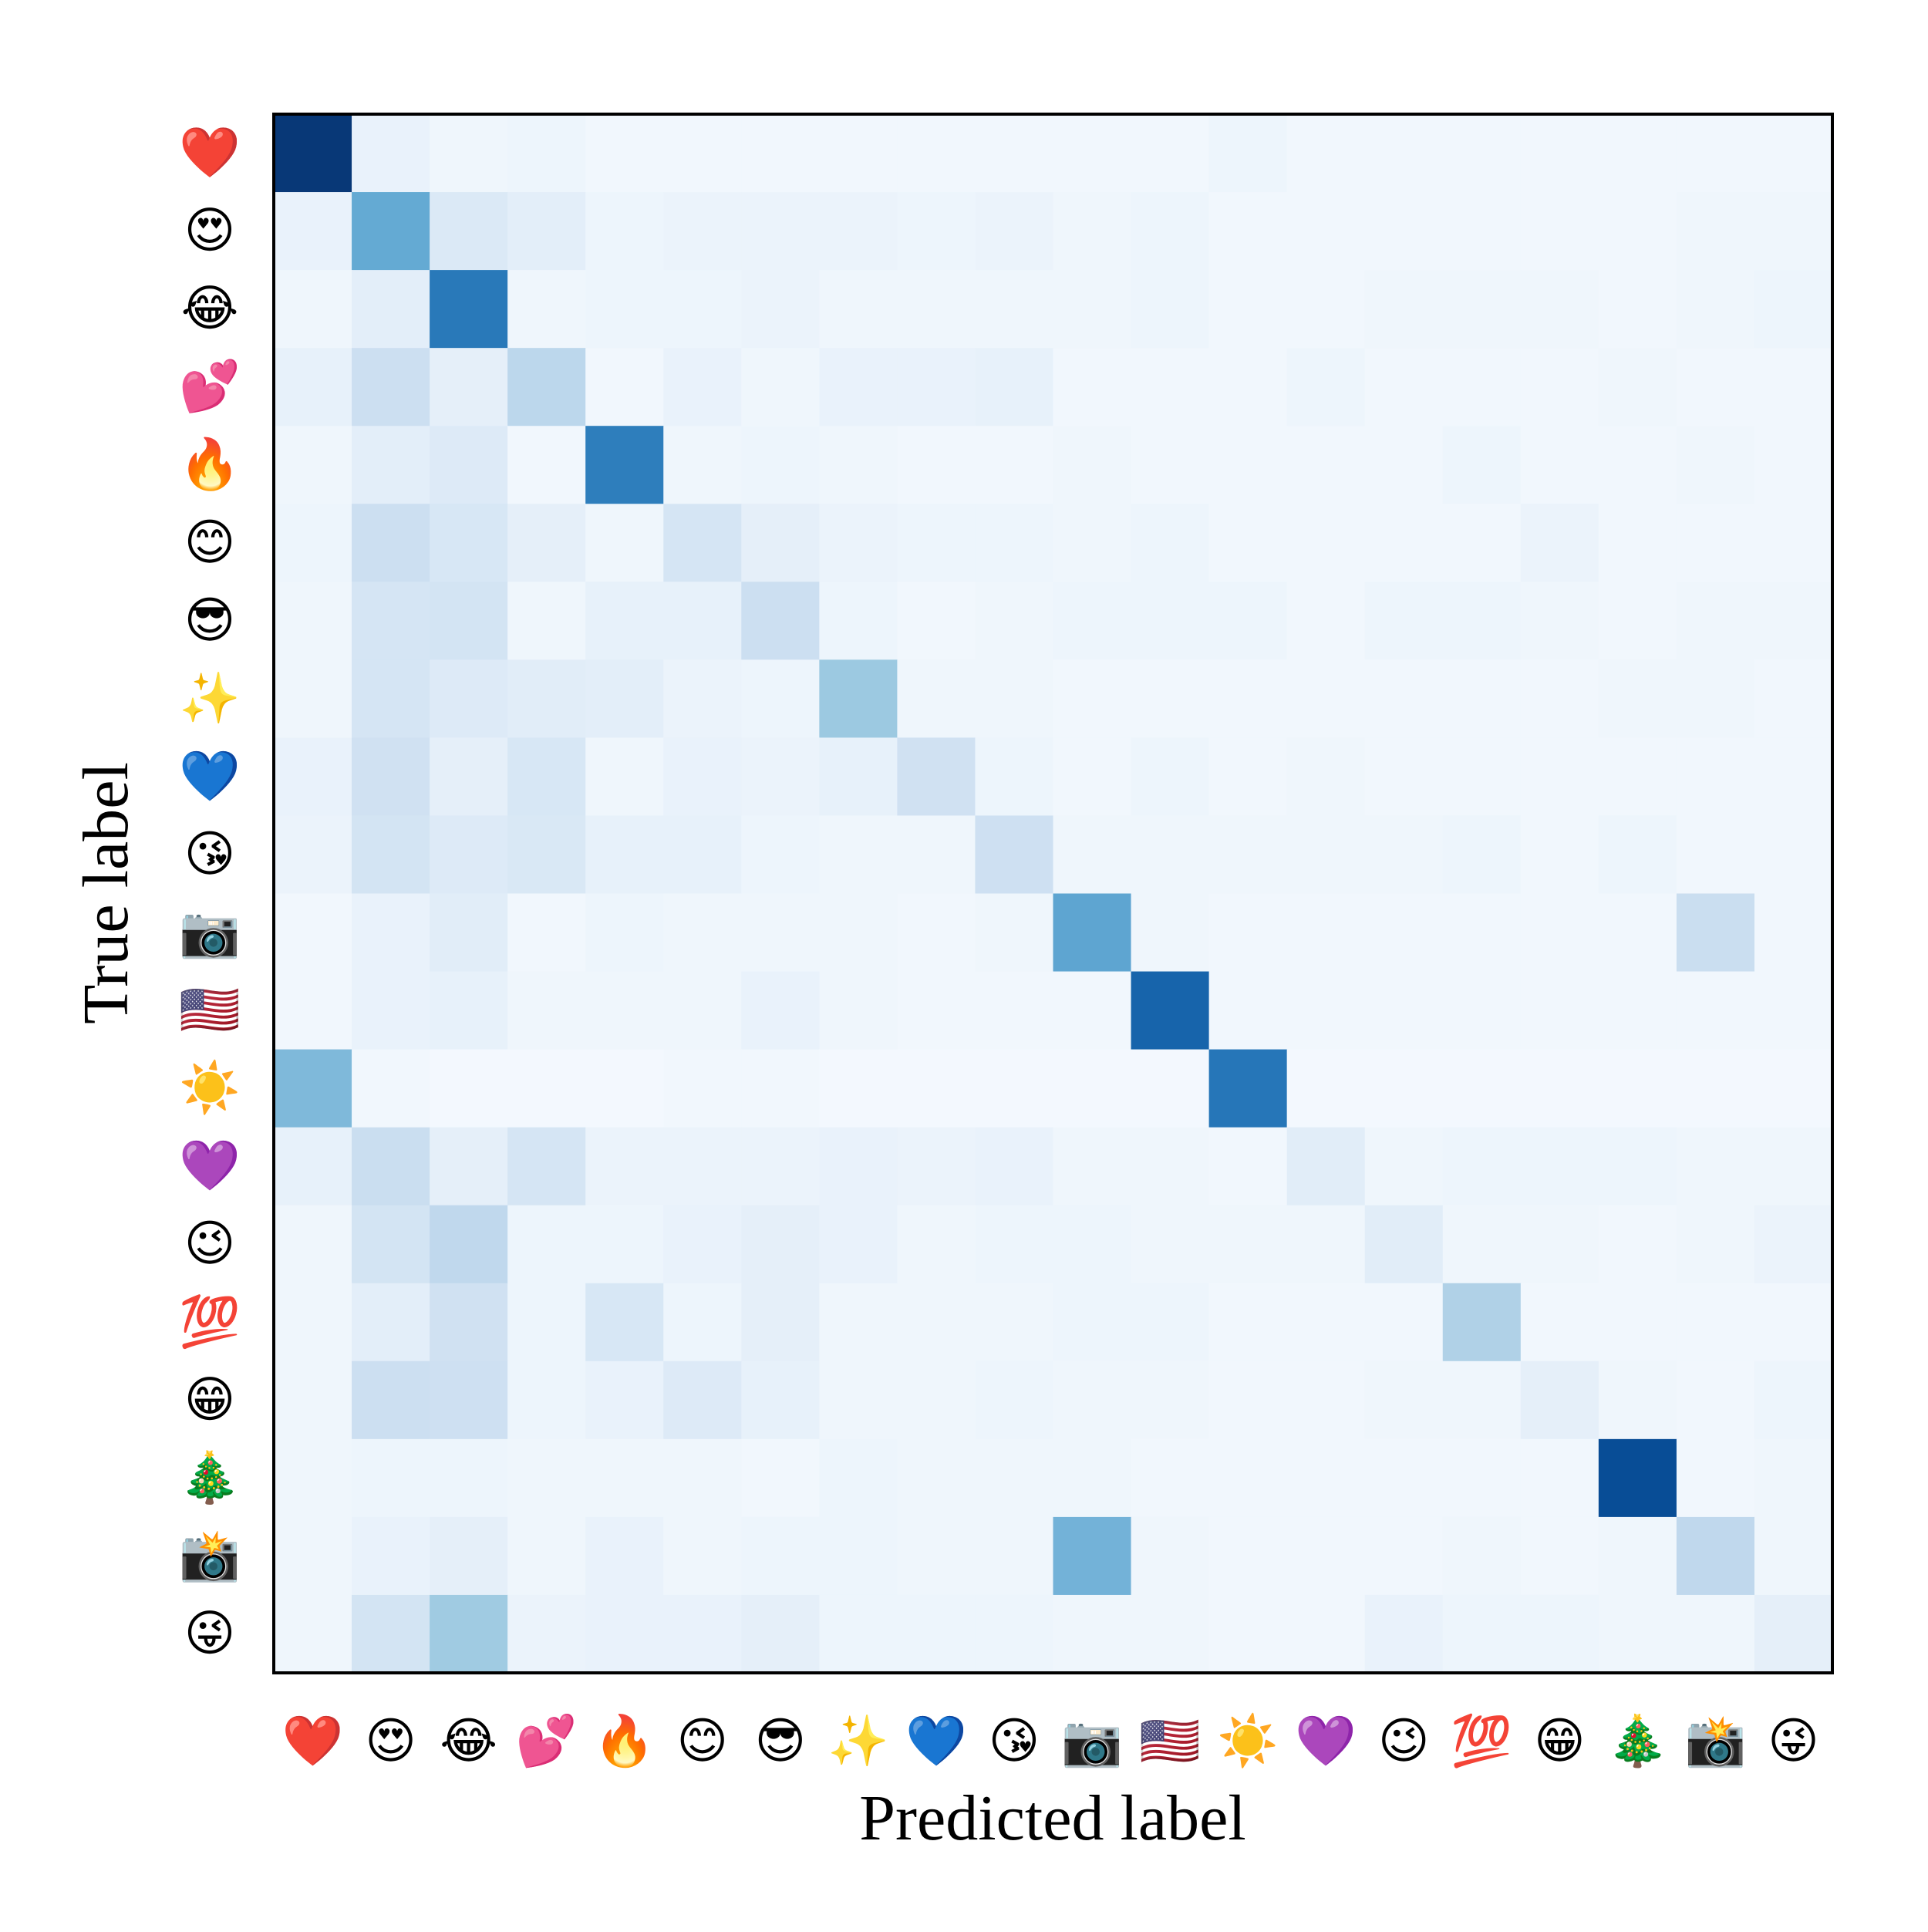 The width and height of the screenshot is (1928, 1932). I want to click on y-tick-label: 🔥, so click(210, 465).